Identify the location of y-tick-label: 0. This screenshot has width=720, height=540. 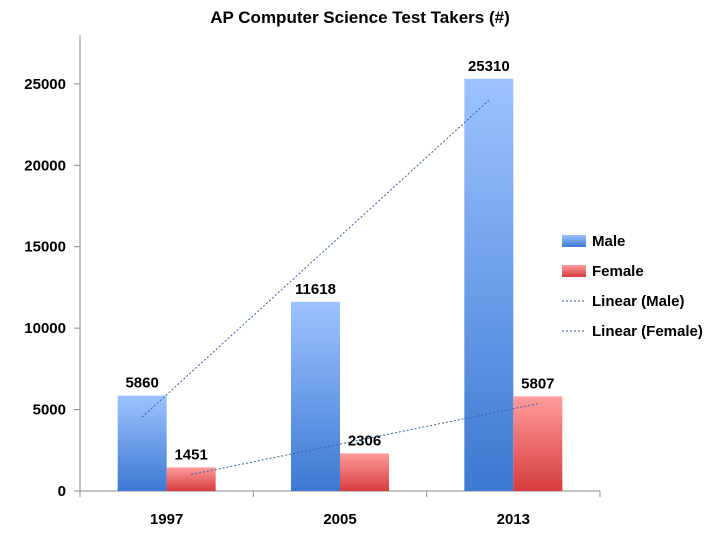
(62, 491).